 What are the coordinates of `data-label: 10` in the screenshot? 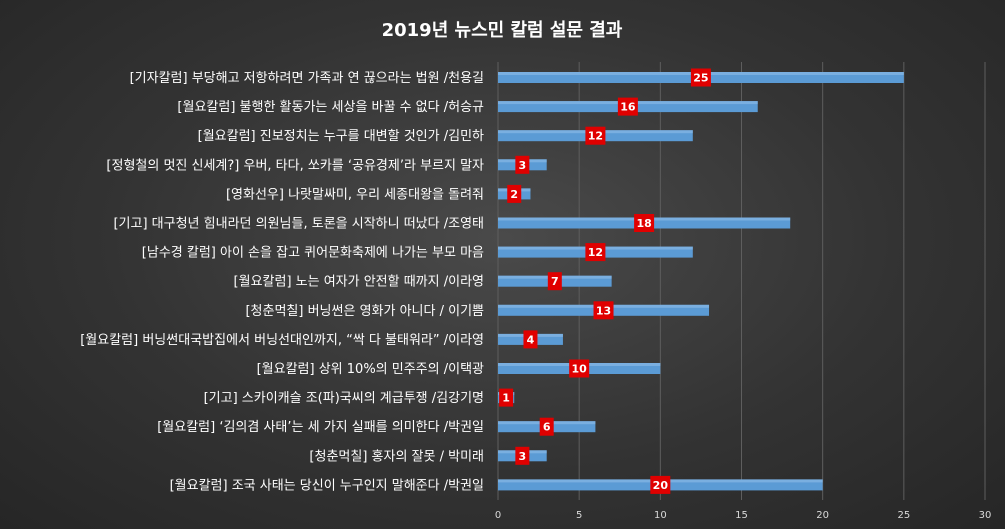 It's located at (580, 369).